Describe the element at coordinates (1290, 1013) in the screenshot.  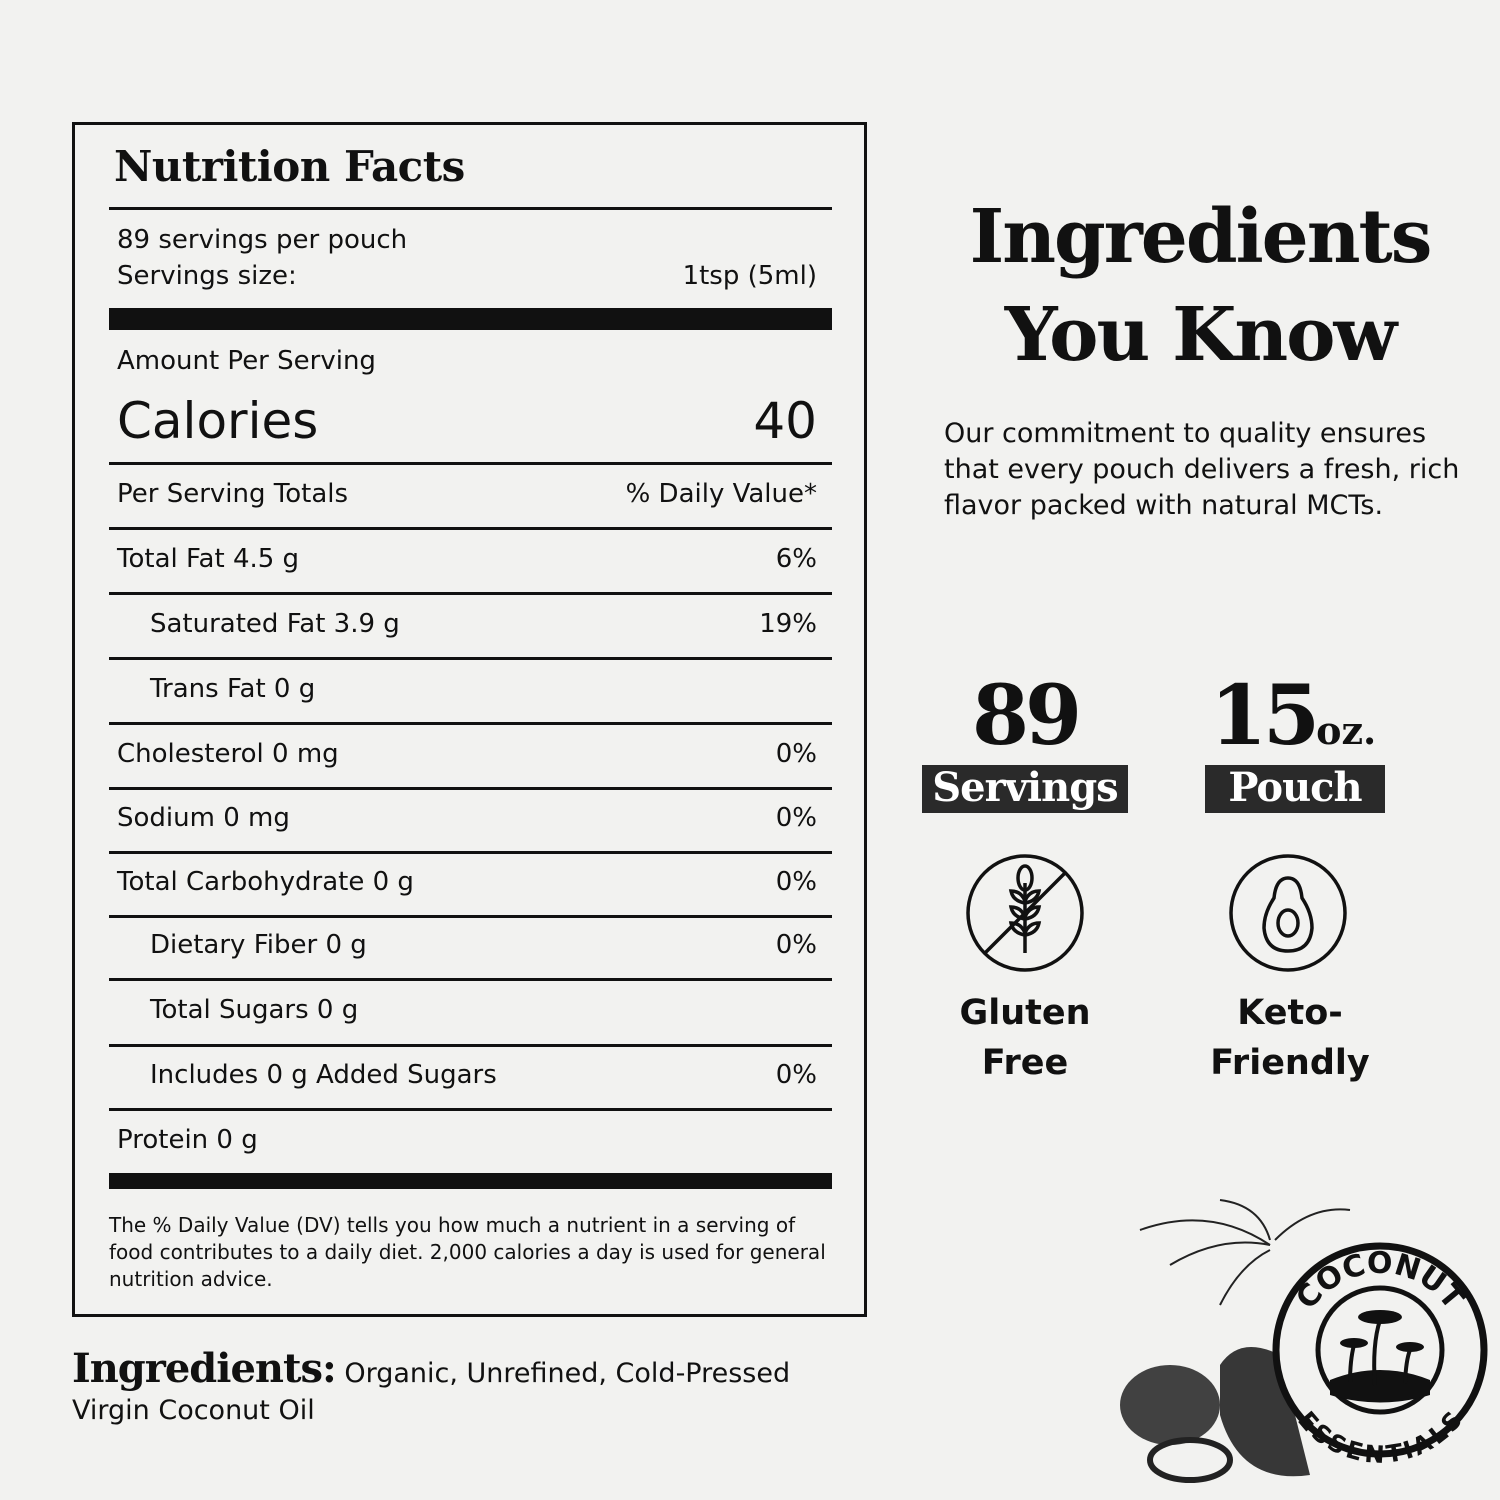
I see `feature-line: Keto-` at that location.